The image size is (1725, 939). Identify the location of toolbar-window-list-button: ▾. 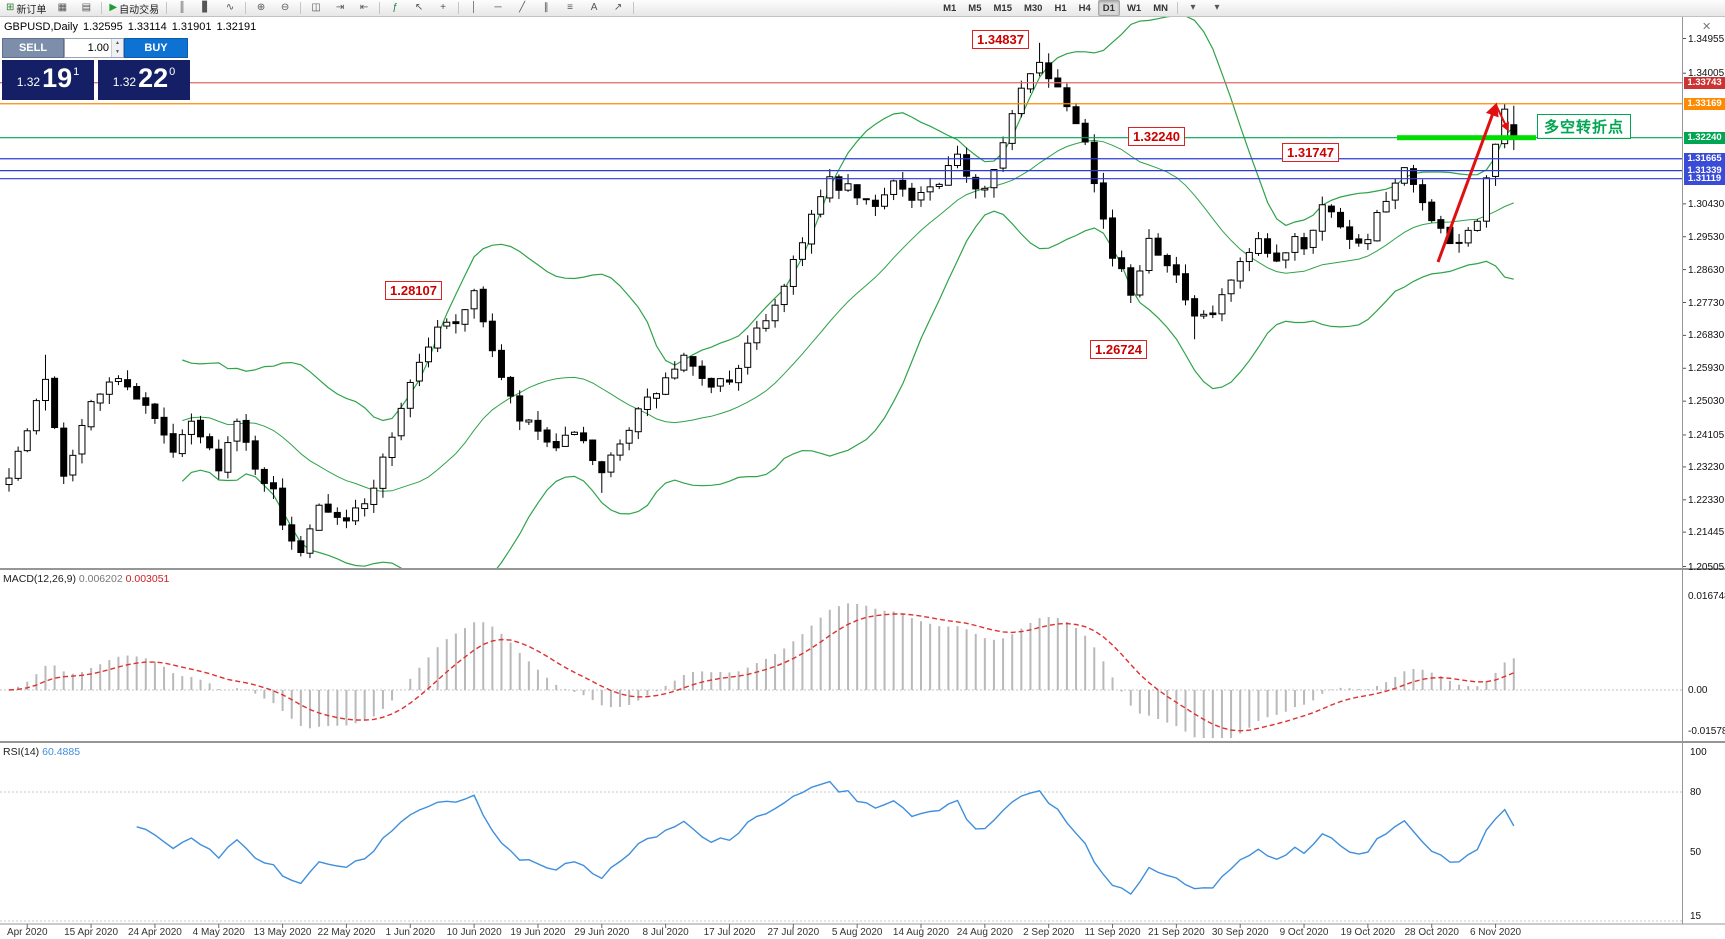
(1217, 8).